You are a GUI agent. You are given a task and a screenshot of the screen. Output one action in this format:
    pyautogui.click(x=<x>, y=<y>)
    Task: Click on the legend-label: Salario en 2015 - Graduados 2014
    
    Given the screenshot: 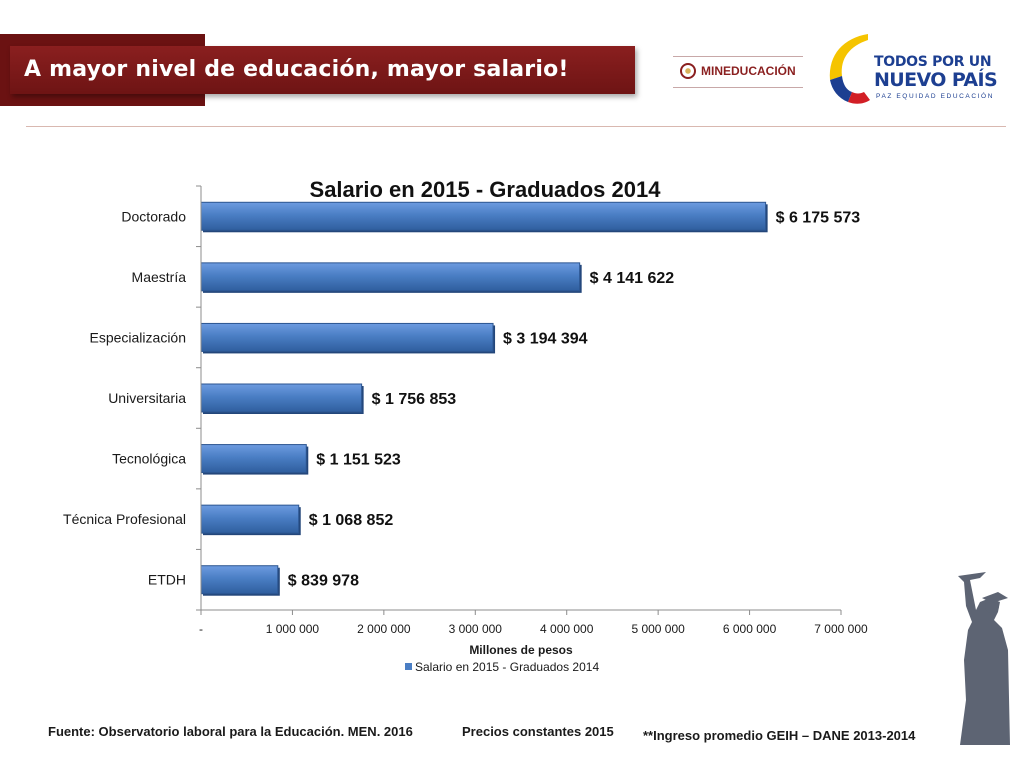 What is the action you would take?
    pyautogui.click(x=507, y=667)
    